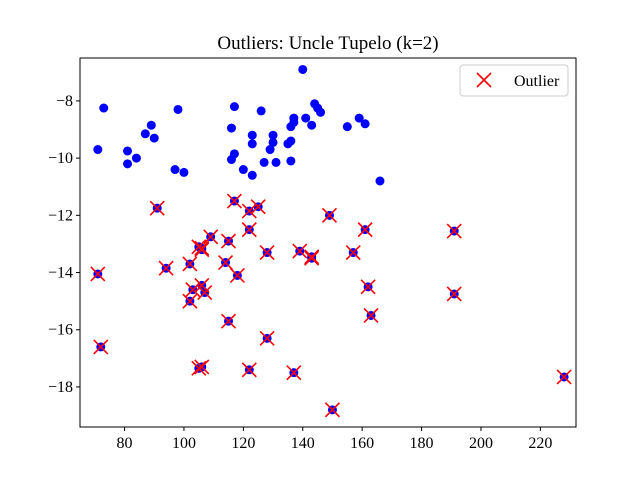 The image size is (640, 480). I want to click on x-tick-label: 200, so click(481, 443).